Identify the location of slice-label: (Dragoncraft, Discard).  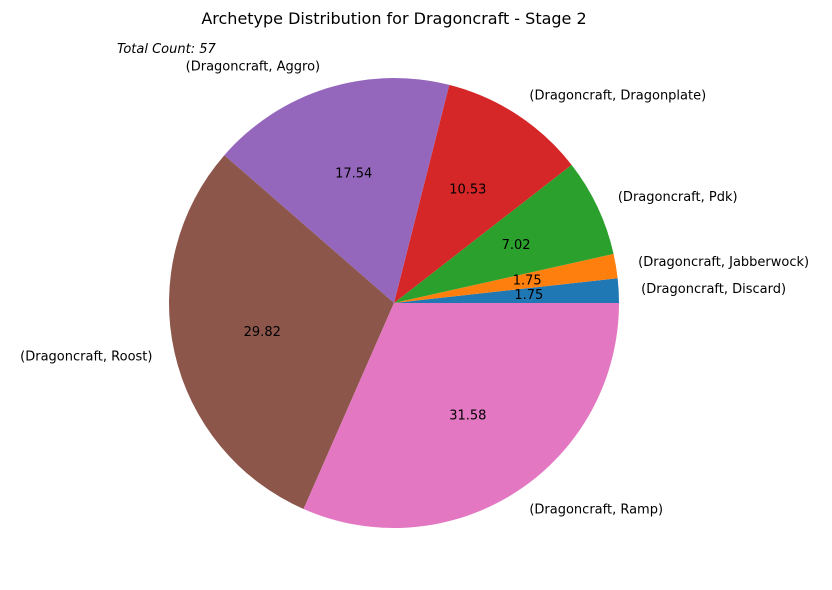
(713, 289).